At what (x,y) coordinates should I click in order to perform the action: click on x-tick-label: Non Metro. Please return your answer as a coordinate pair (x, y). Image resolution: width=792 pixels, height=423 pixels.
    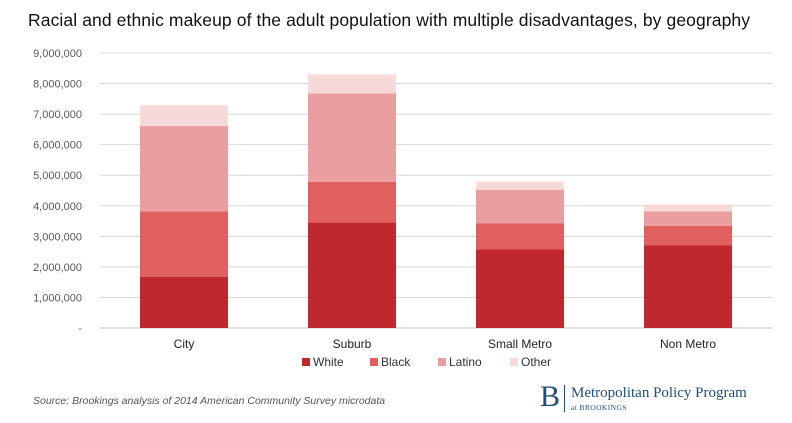
    Looking at the image, I should click on (688, 344).